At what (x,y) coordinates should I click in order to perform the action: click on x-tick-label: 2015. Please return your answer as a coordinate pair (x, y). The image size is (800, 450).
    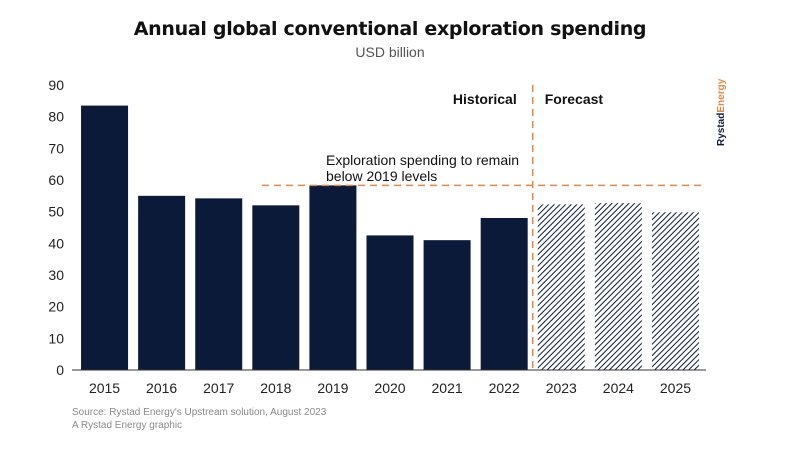
    Looking at the image, I should click on (104, 388).